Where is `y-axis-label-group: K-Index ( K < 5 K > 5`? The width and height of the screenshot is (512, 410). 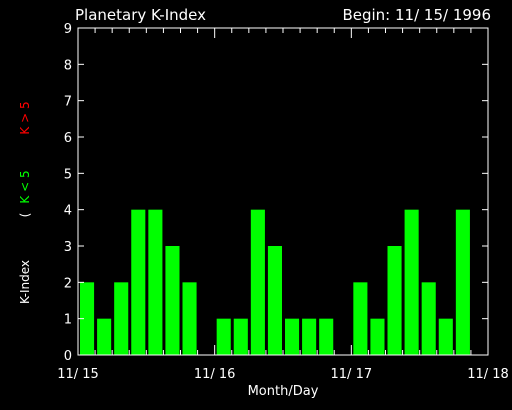
y-axis-label-group: K-Index ( K < 5 K > 5 is located at coordinates (25, 202).